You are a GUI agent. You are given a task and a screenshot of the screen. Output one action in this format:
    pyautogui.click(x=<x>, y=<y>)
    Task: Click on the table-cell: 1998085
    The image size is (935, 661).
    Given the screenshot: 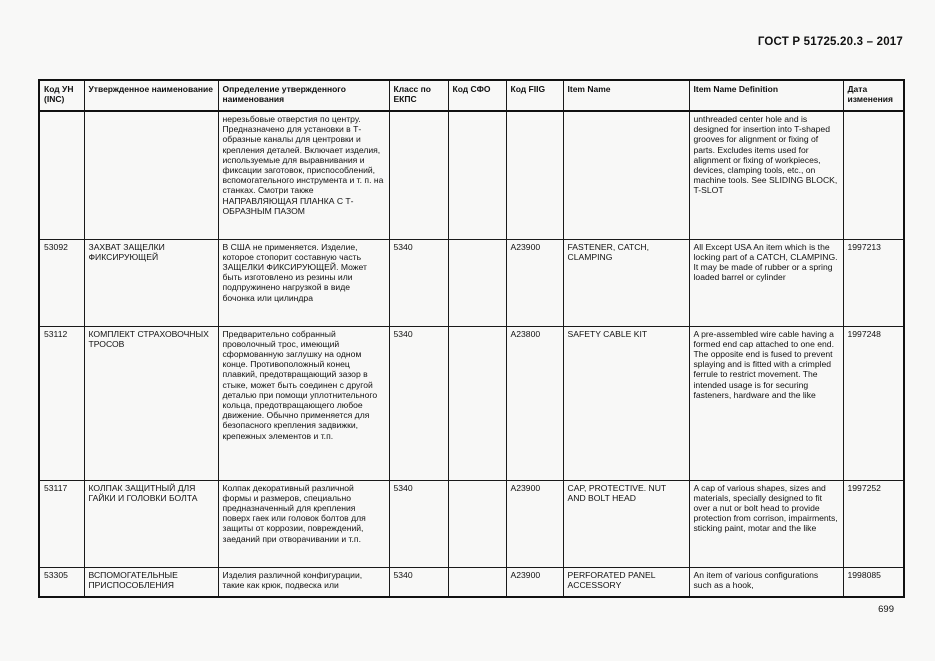 What is the action you would take?
    pyautogui.click(x=873, y=582)
    